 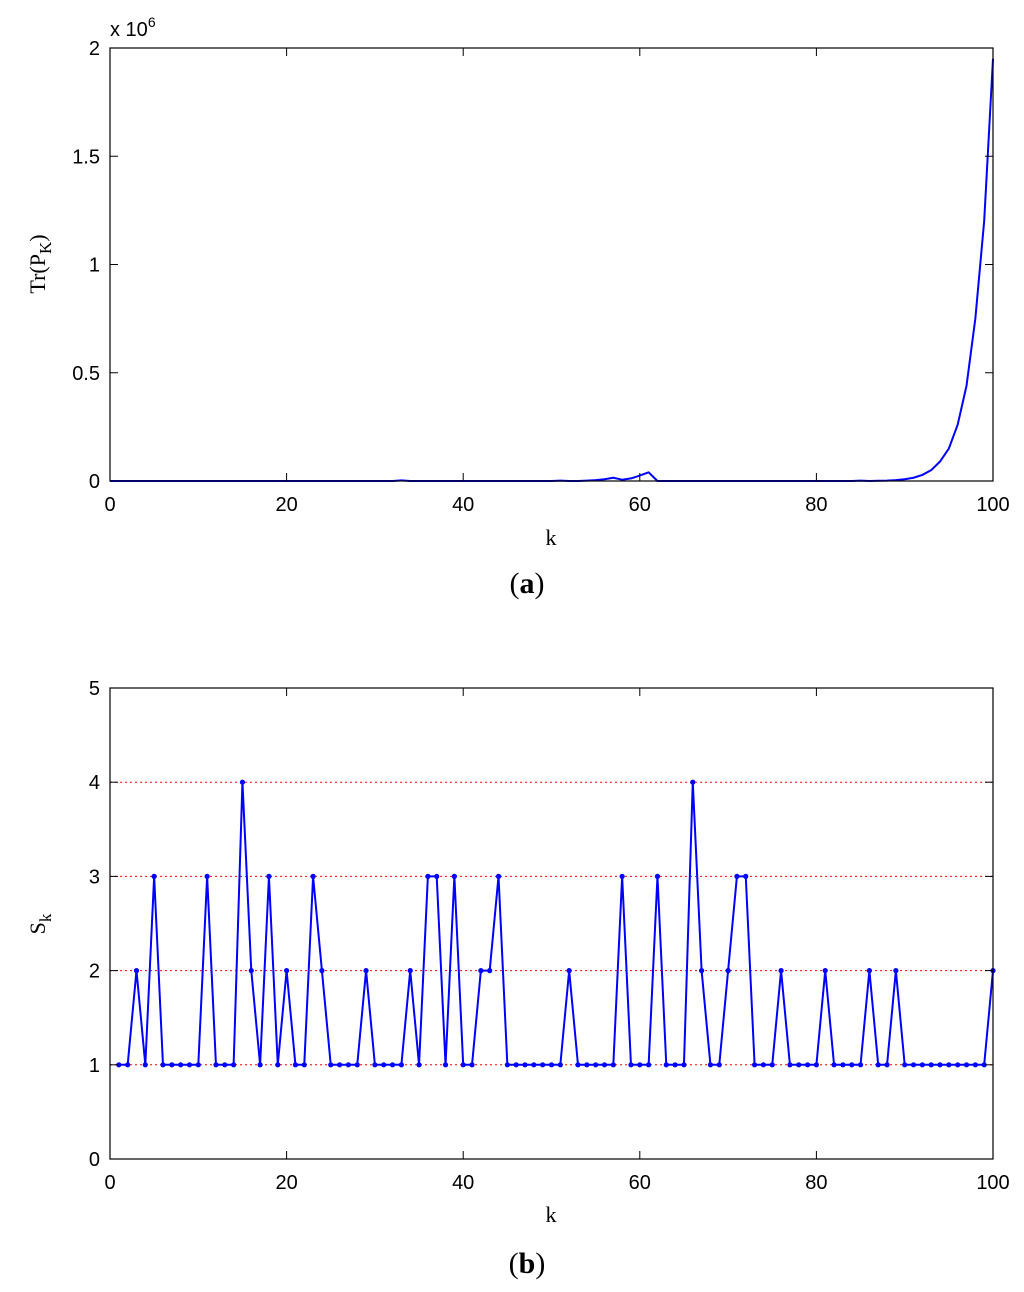 What do you see at coordinates (527, 1263) in the screenshot?
I see `caption-b: (b)` at bounding box center [527, 1263].